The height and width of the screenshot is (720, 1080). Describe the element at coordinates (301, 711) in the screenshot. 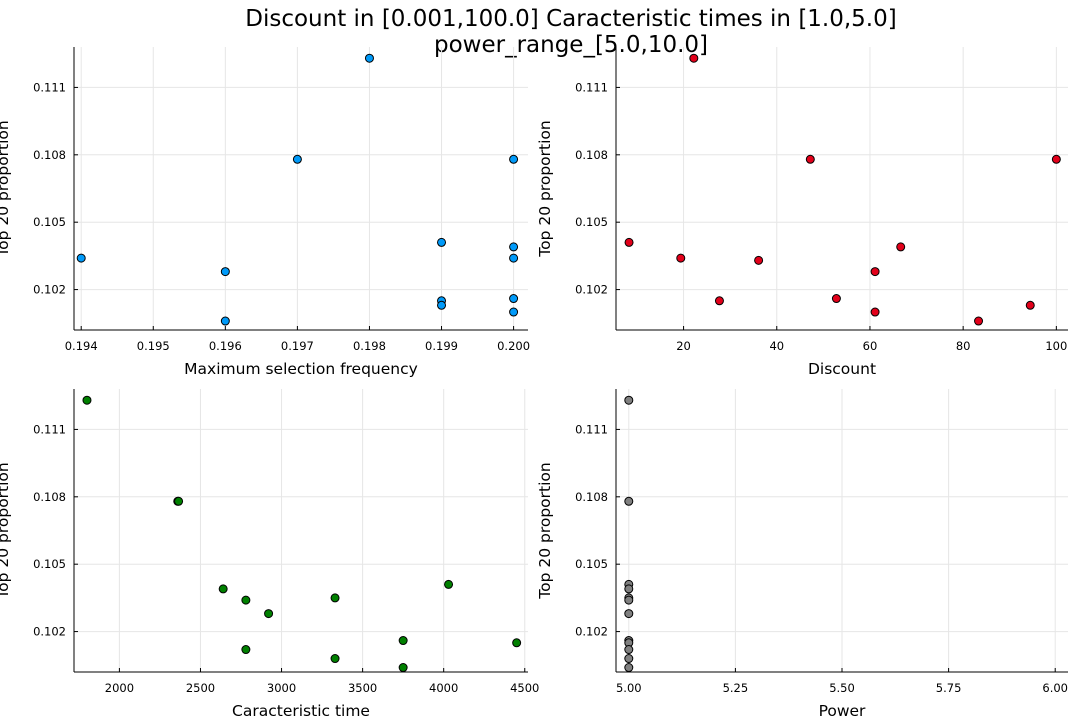

I see `x-axis-label: Caracteristic time` at that location.